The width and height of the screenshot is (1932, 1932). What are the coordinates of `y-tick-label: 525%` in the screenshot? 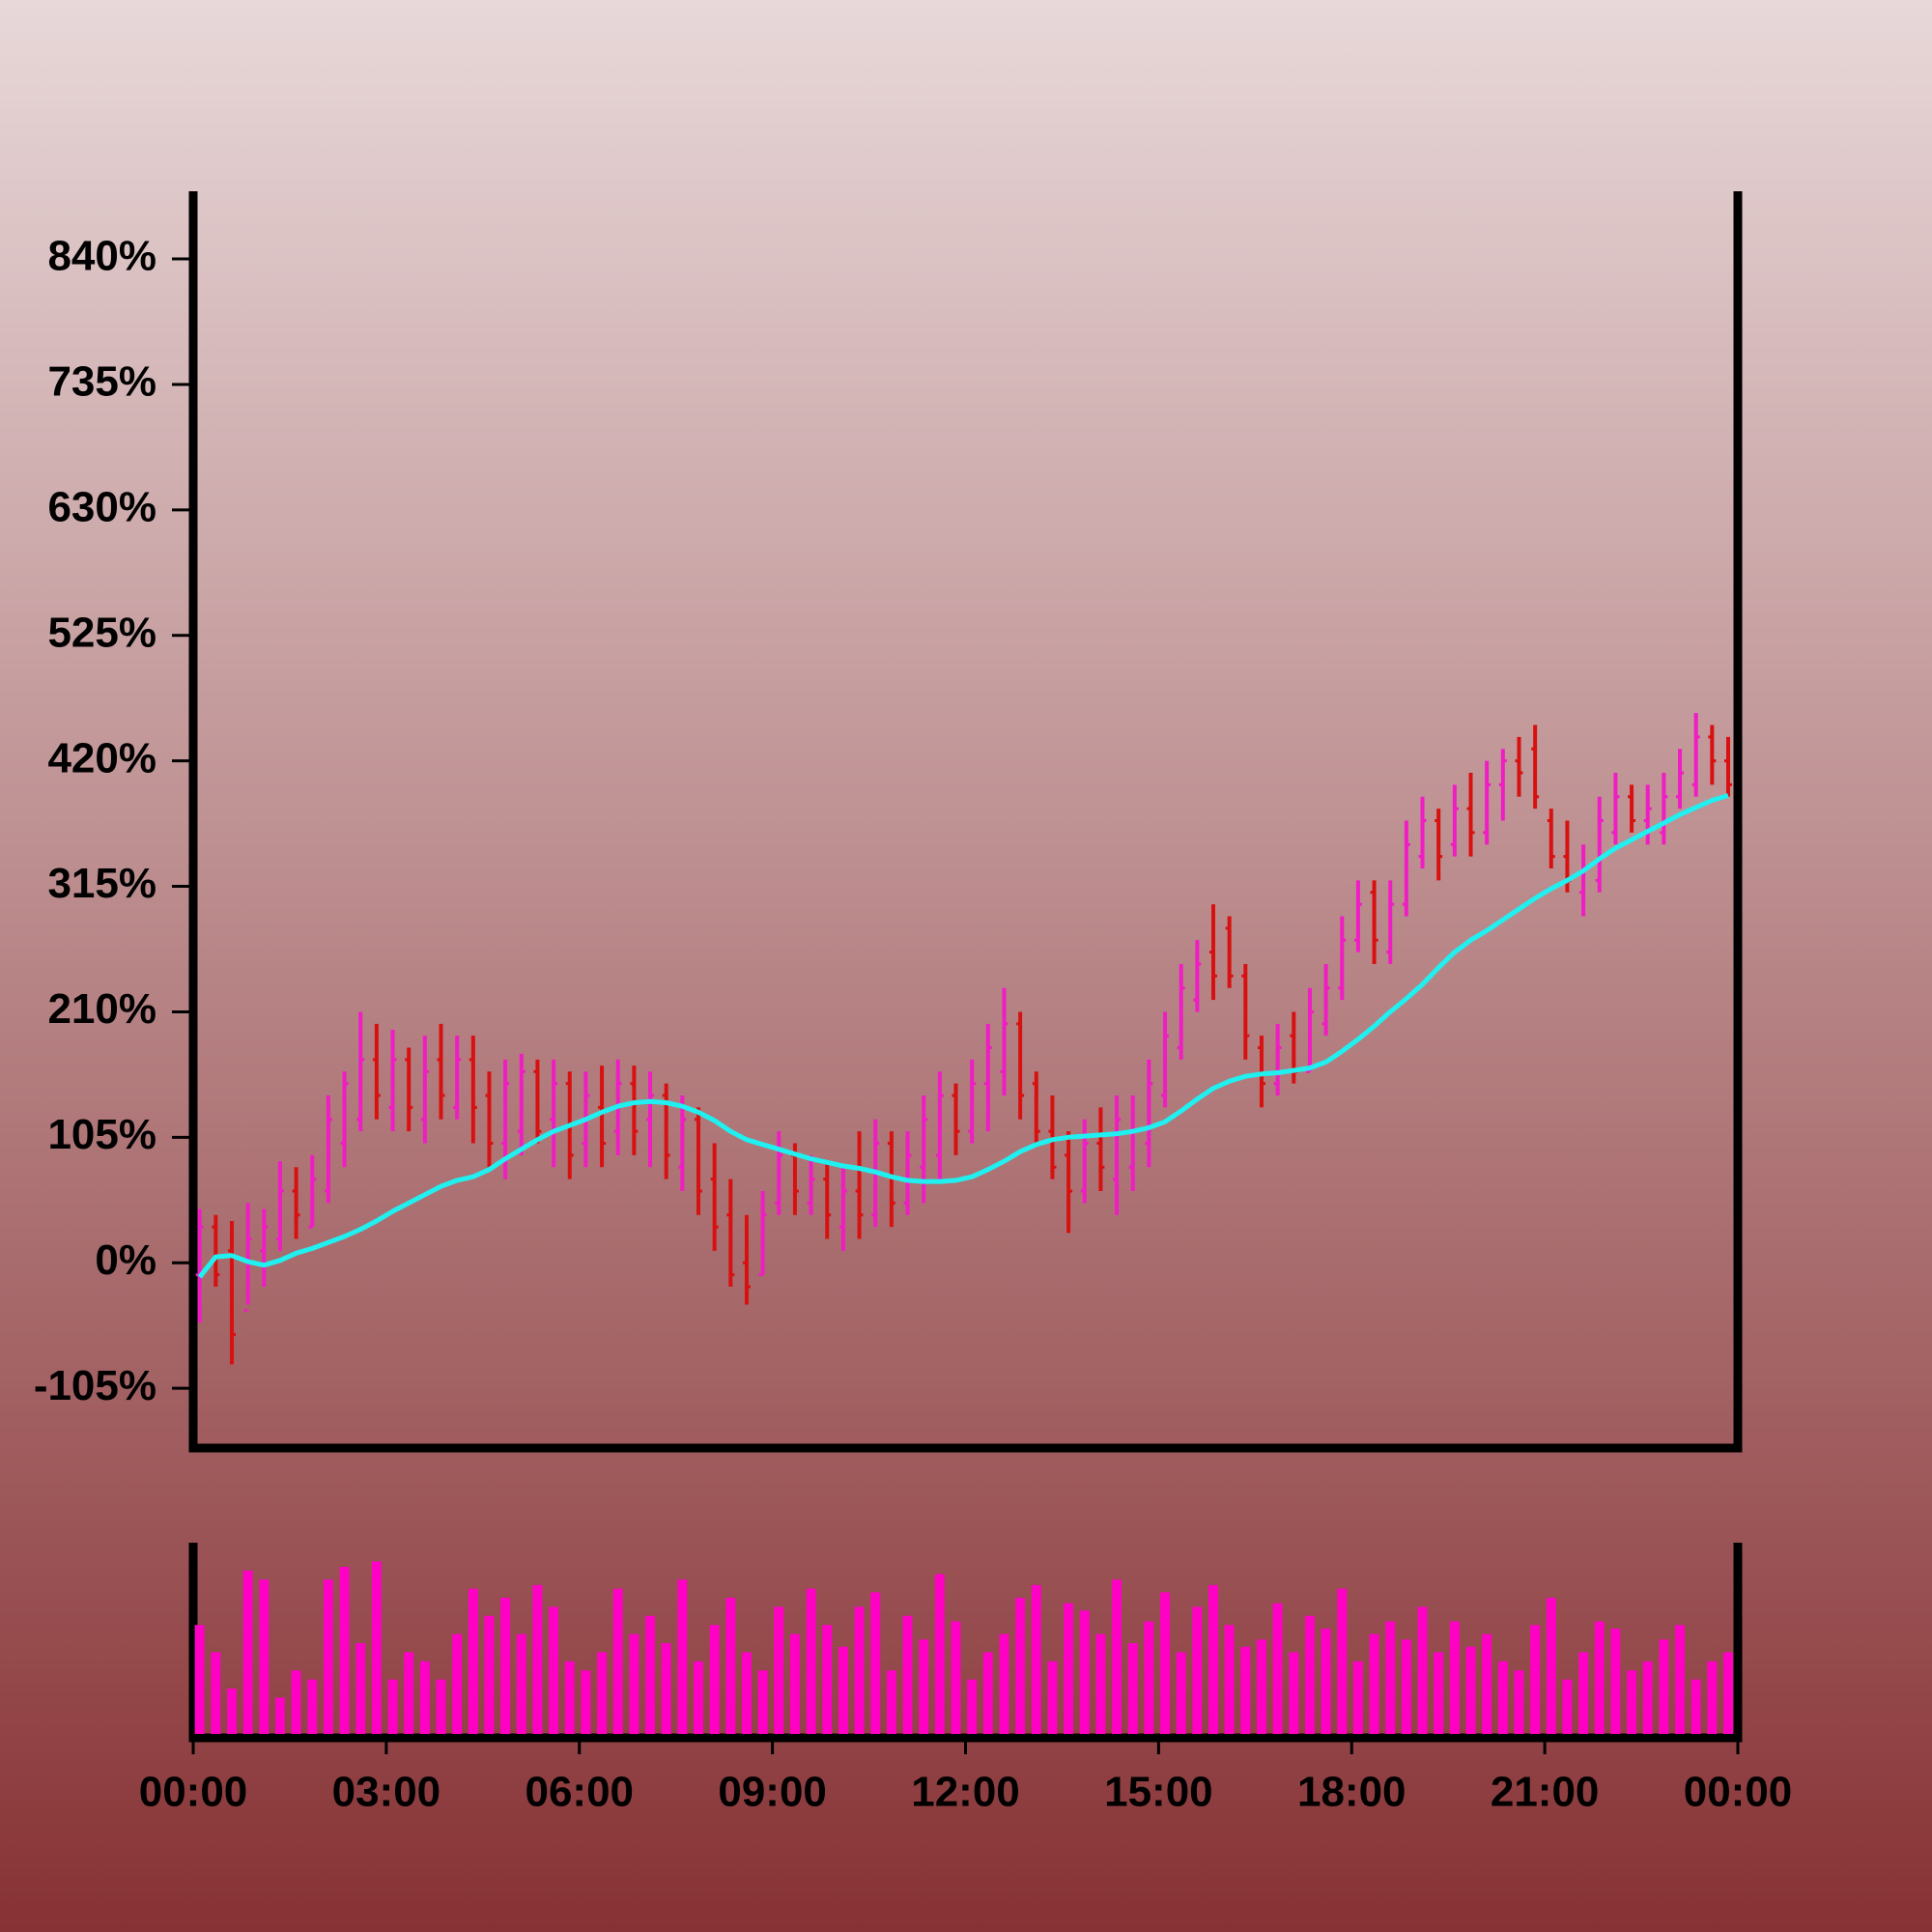 It's located at (101, 632).